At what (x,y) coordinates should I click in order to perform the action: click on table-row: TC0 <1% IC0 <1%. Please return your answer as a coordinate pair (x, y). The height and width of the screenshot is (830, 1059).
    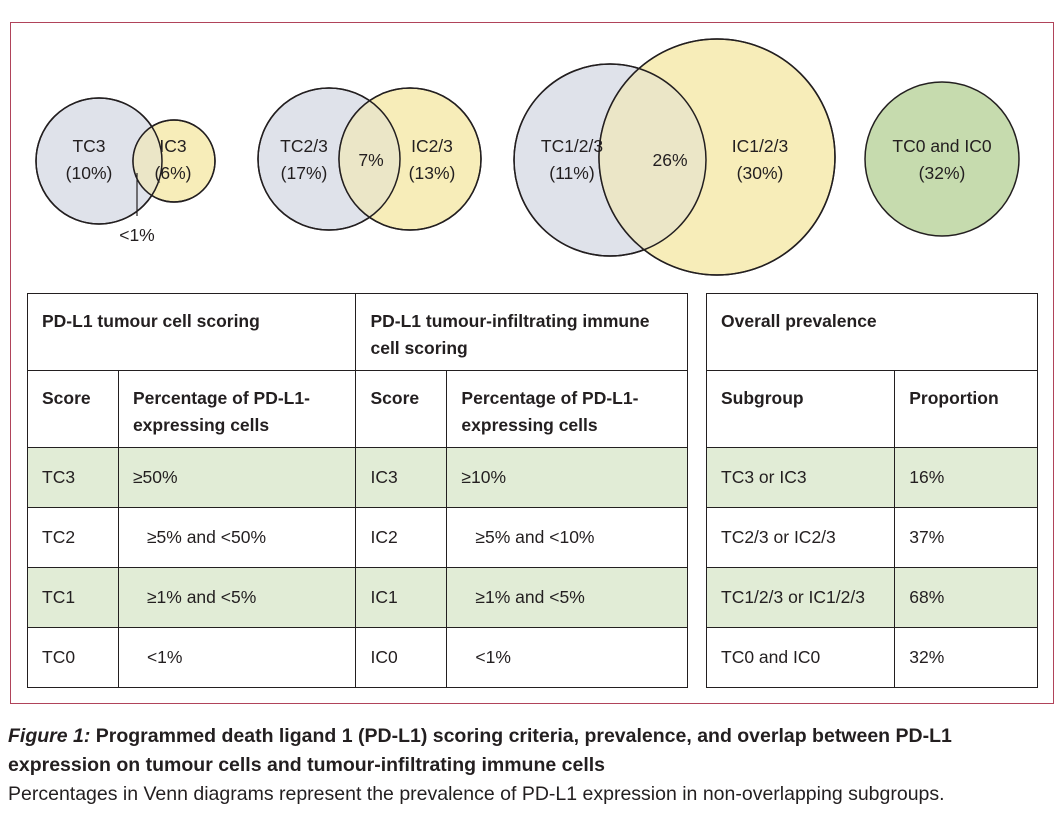
    Looking at the image, I should click on (357, 657).